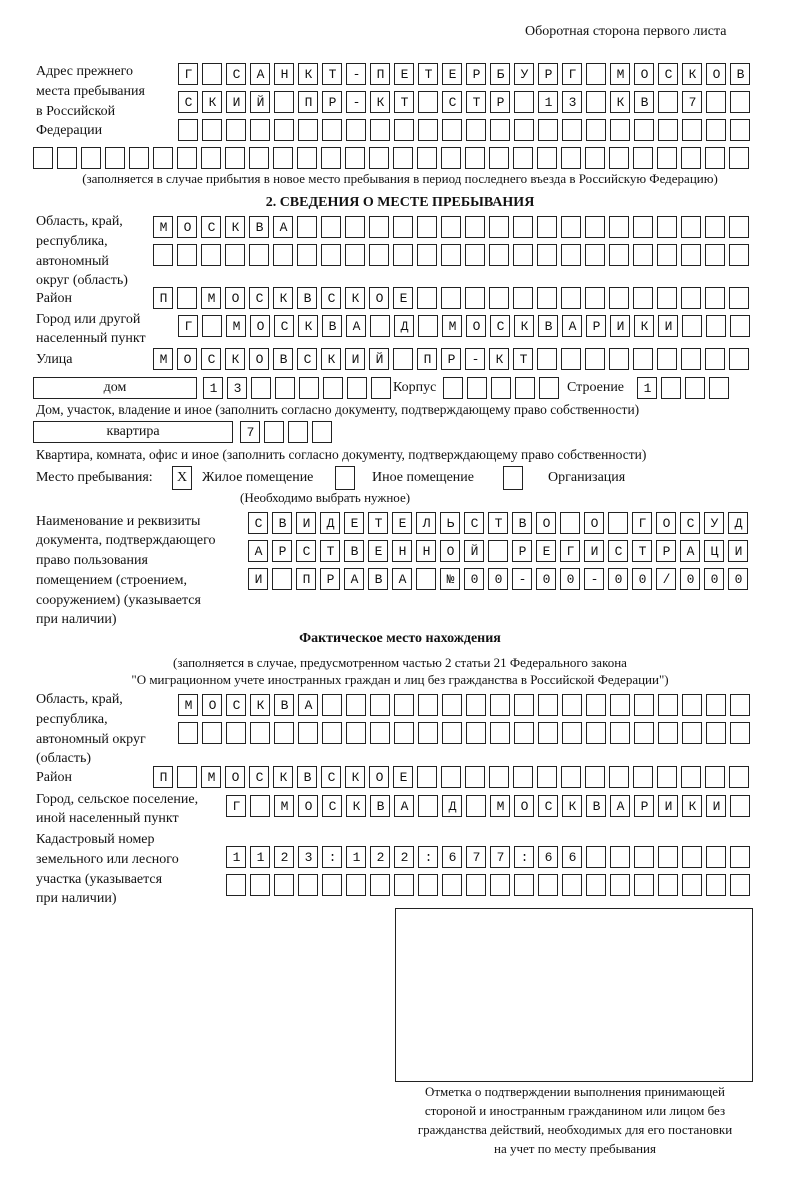 This screenshot has width=800, height=1180. Describe the element at coordinates (451, 359) in the screenshot. I see `street-row: МОСКОВСКИЙ ПР-КТ` at that location.